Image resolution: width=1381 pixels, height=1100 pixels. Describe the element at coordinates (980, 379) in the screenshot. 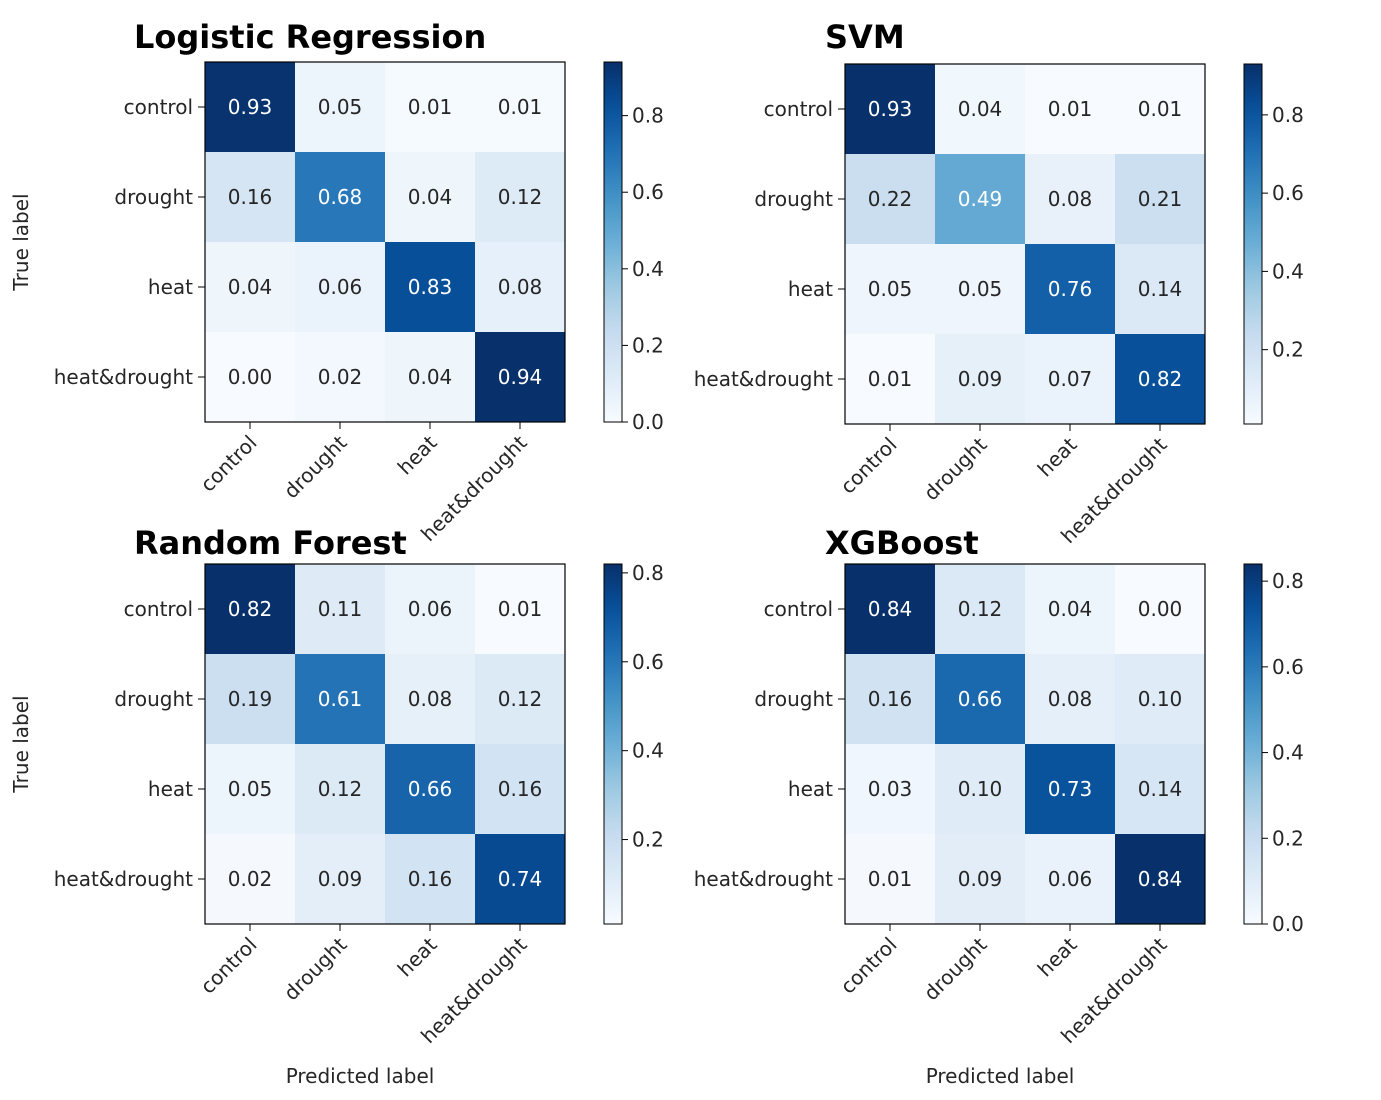

I see `cell-value-label: 0.09` at that location.